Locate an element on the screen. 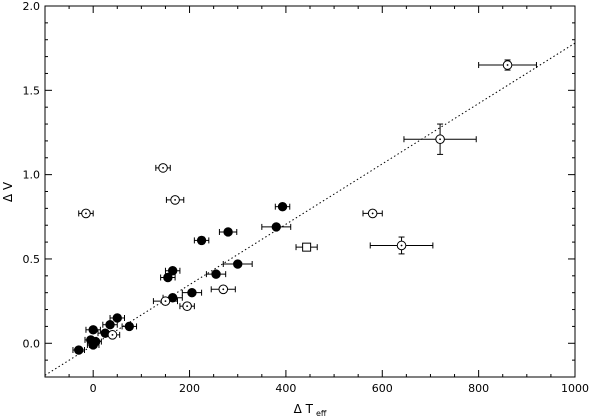 The height and width of the screenshot is (417, 593). x-tick-label: 800 is located at coordinates (478, 388).